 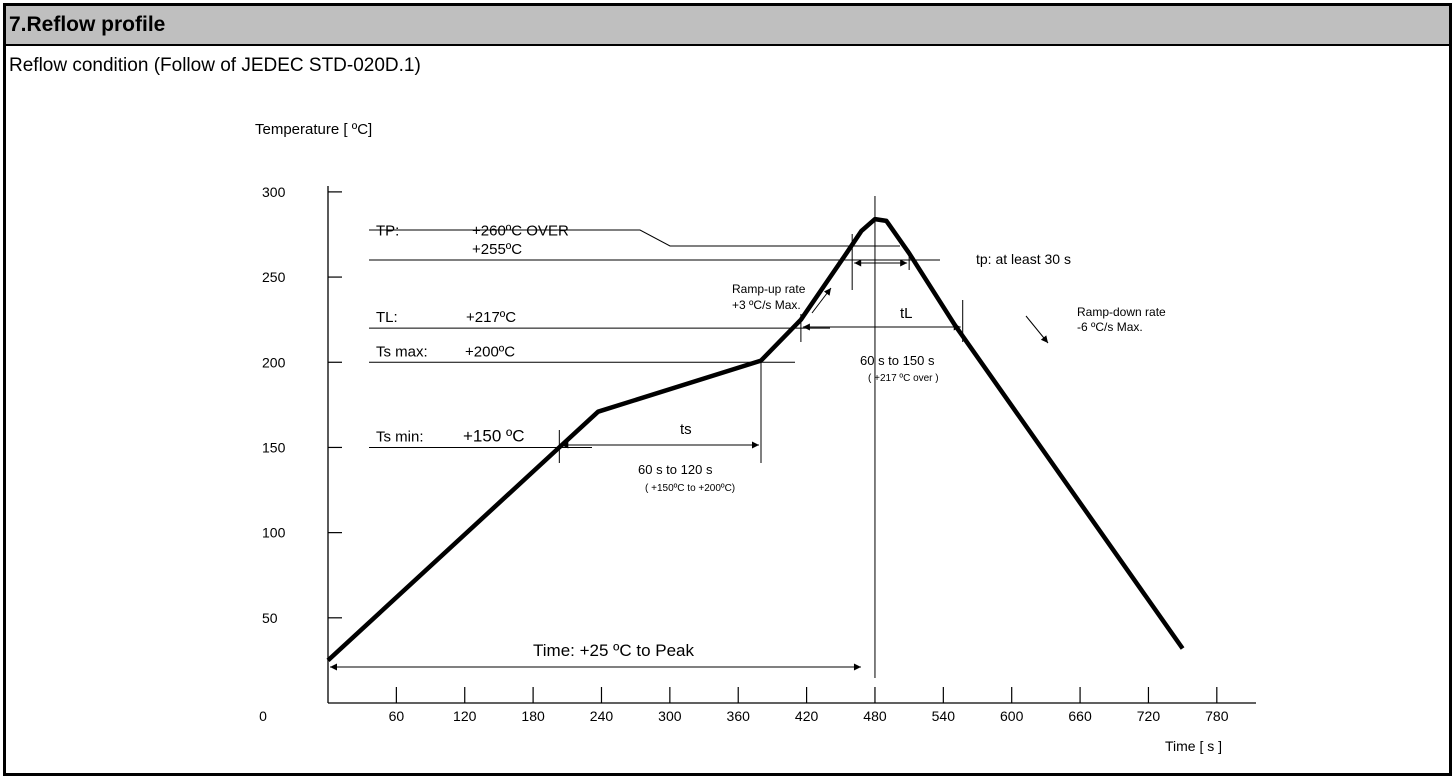 I want to click on ramp-up-label-line1: Ramp-up rate, so click(x=769, y=289).